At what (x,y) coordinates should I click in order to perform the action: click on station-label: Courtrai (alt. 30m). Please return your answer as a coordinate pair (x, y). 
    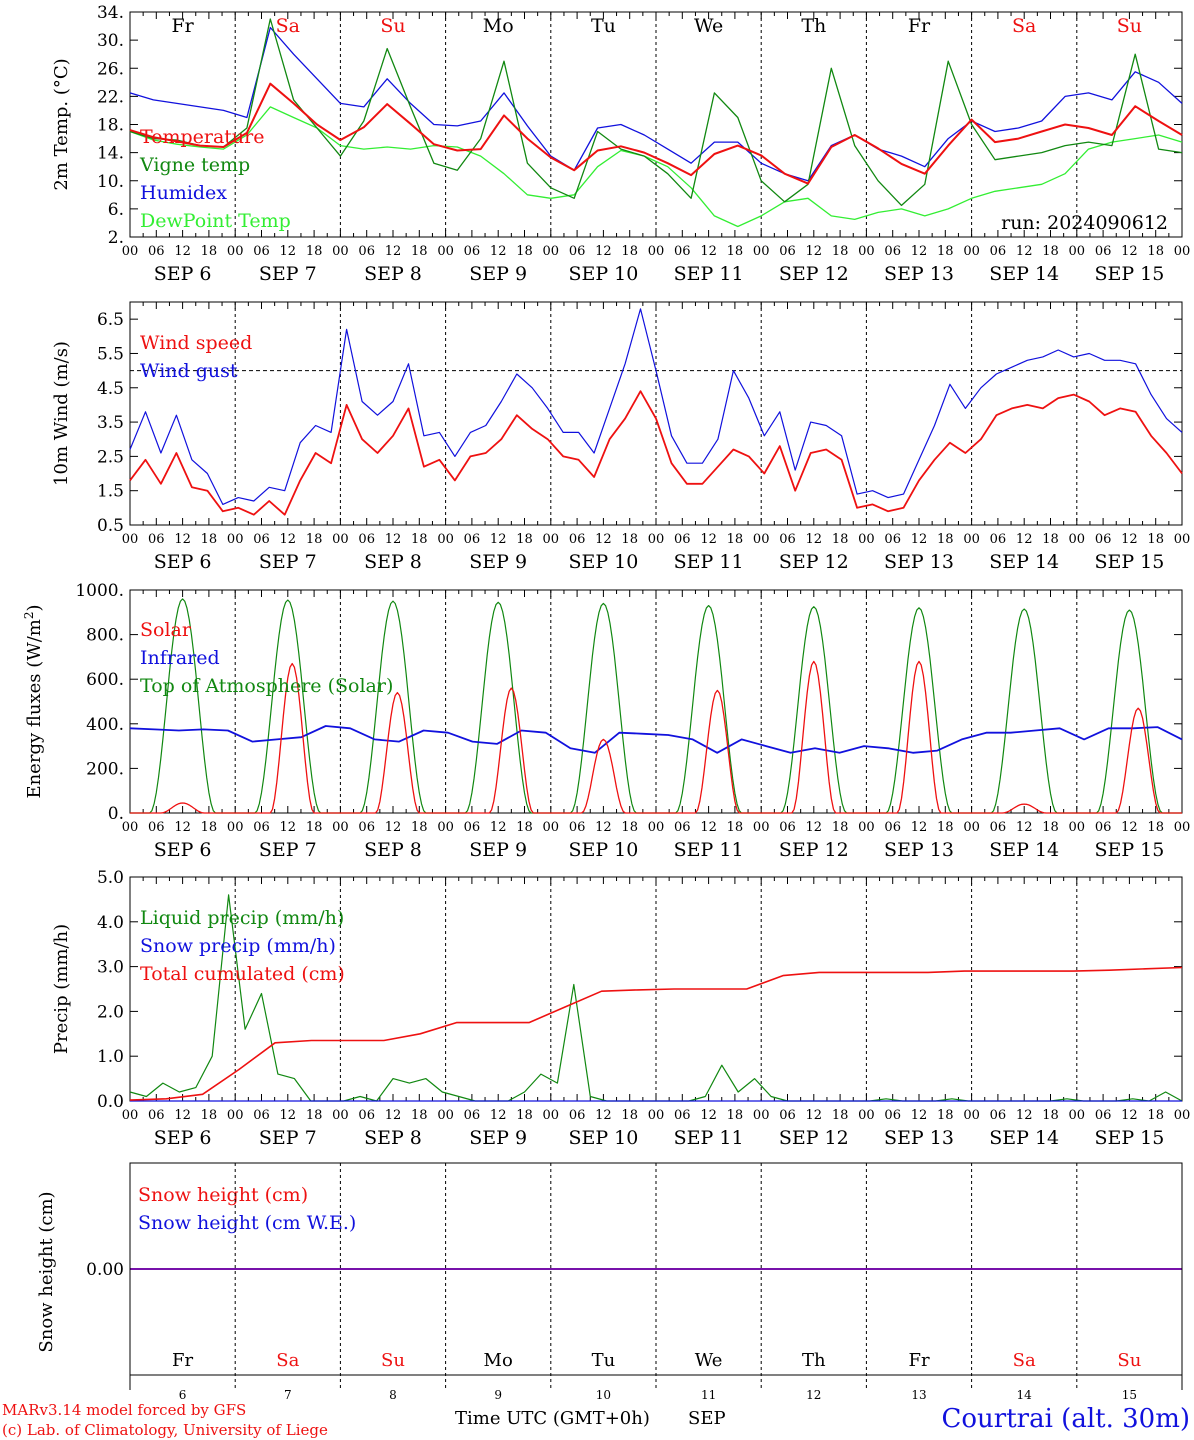
    Looking at the image, I should click on (1066, 1419).